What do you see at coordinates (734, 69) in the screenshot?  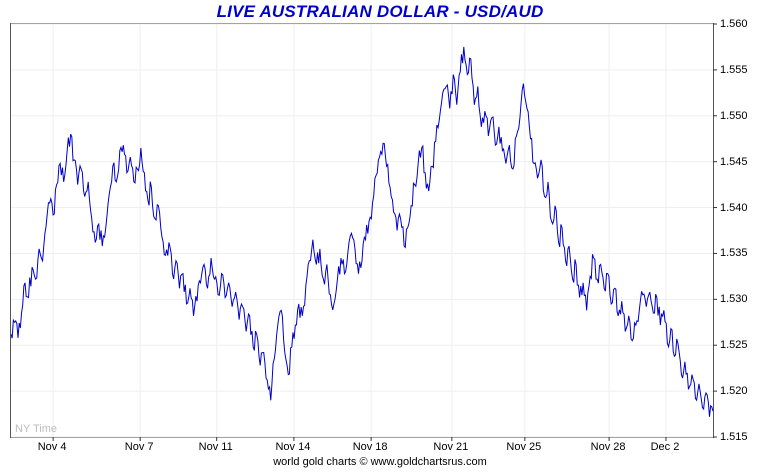 I see `y-tick-label: 1.555` at bounding box center [734, 69].